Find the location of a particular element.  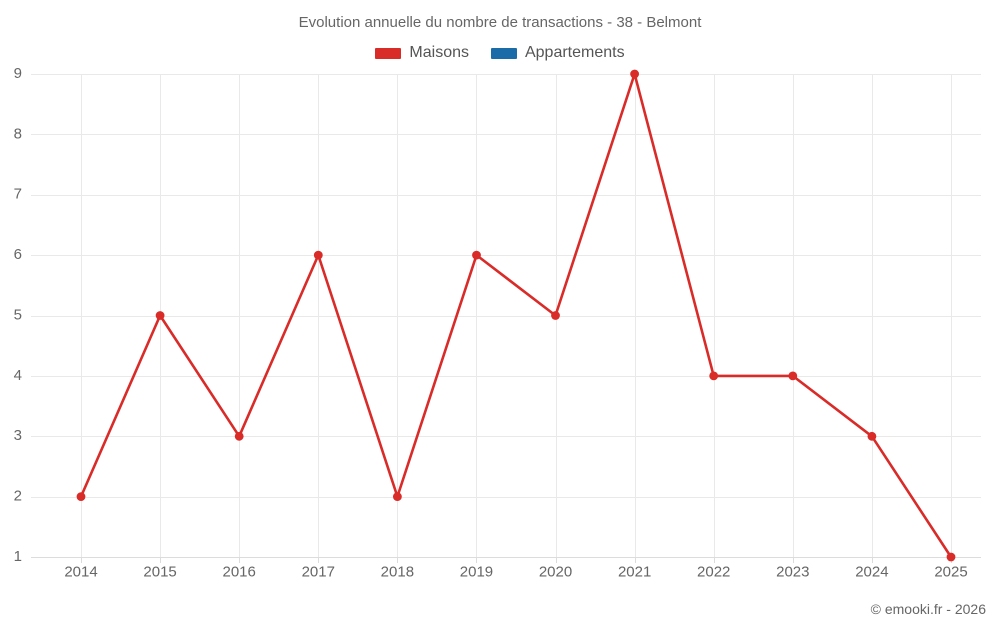

x-axis-tick-label: 2017 is located at coordinates (318, 571).